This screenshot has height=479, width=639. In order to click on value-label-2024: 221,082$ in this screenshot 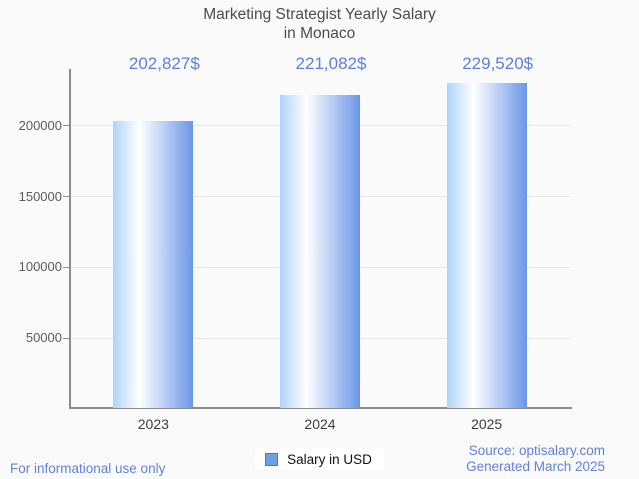, I will do `click(331, 63)`.